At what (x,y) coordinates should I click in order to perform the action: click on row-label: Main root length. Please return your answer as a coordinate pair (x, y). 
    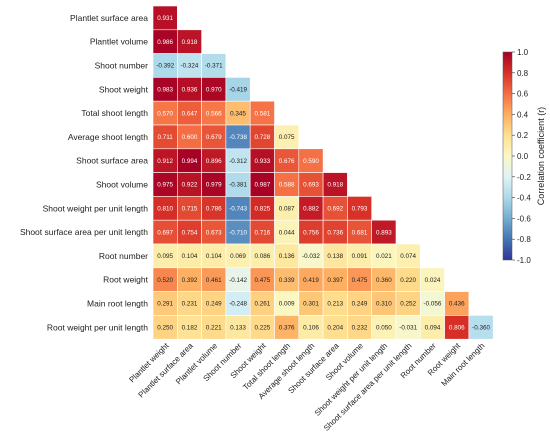
    Looking at the image, I should click on (117, 304).